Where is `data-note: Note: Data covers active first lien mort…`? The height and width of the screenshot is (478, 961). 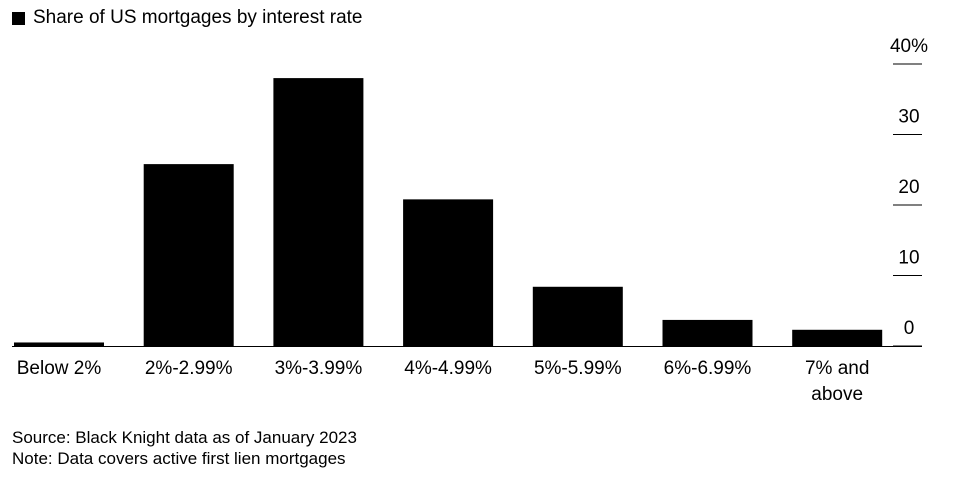 data-note: Note: Data covers active first lien mort… is located at coordinates (179, 458).